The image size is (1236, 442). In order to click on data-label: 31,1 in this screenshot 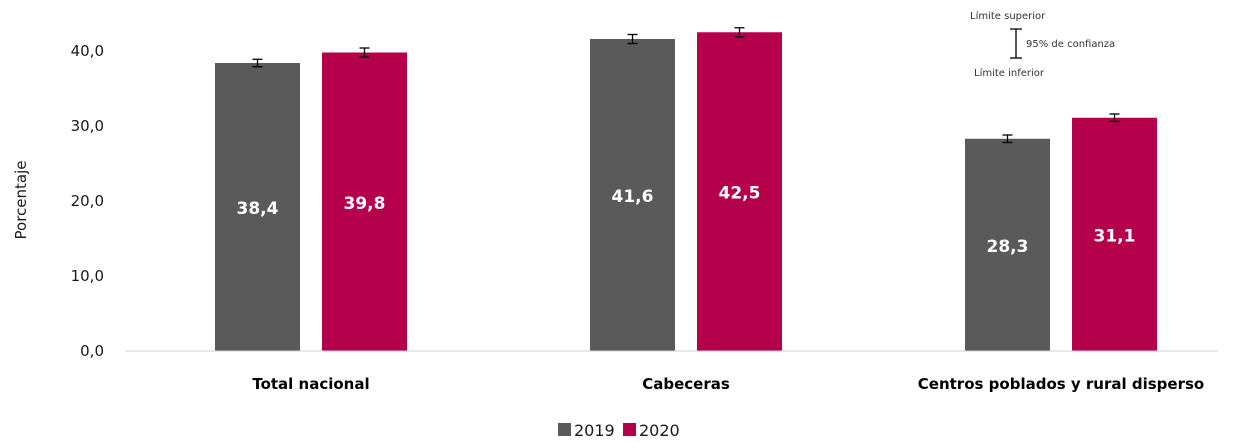, I will do `click(1115, 236)`.